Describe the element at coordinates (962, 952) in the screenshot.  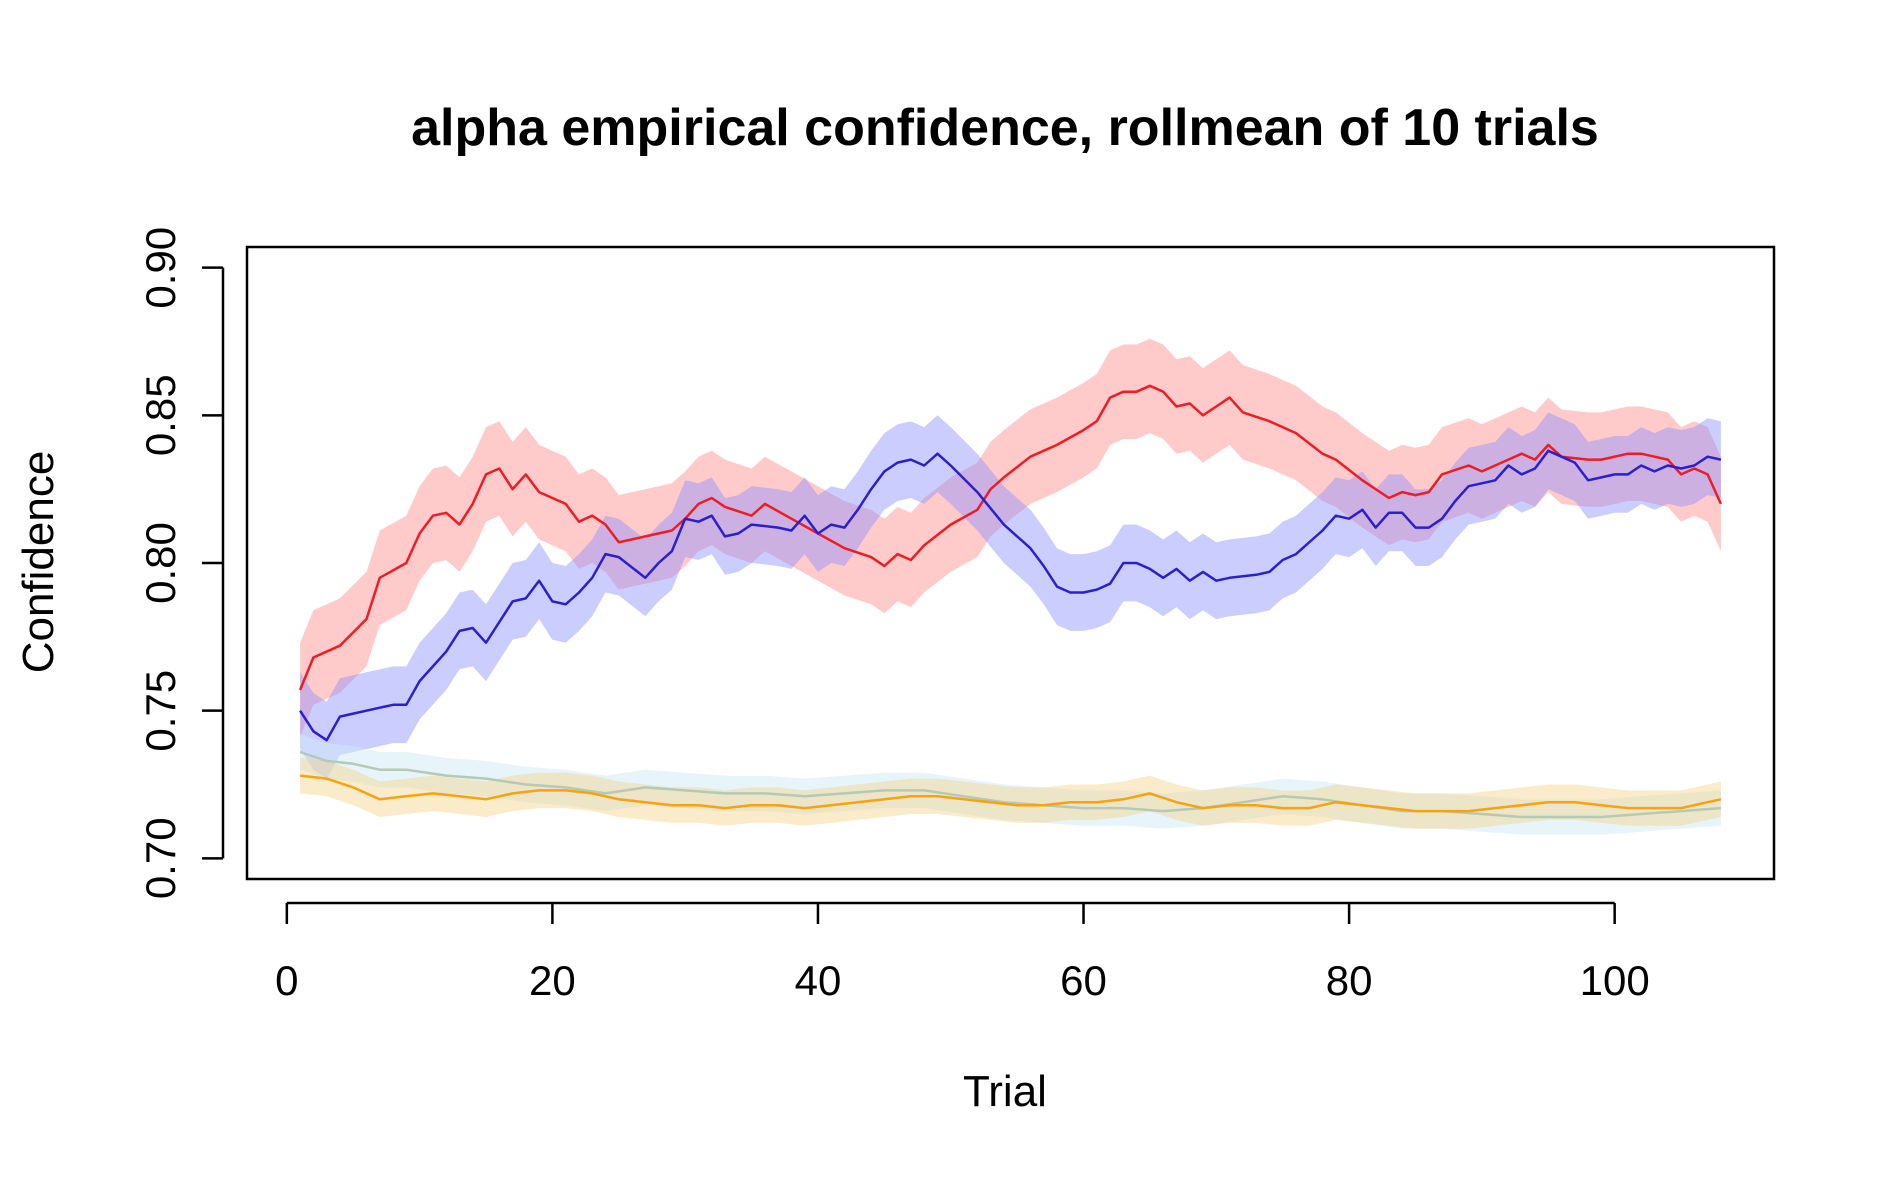
I see `x-axis: 0 20 40 60 80 100` at that location.